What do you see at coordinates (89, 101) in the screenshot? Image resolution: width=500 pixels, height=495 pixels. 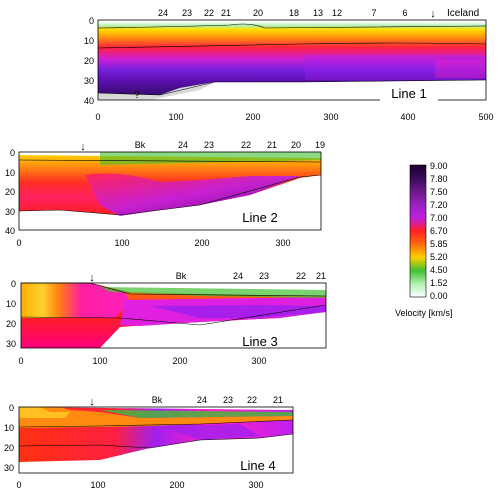 I see `line1-y-tick: 40` at bounding box center [89, 101].